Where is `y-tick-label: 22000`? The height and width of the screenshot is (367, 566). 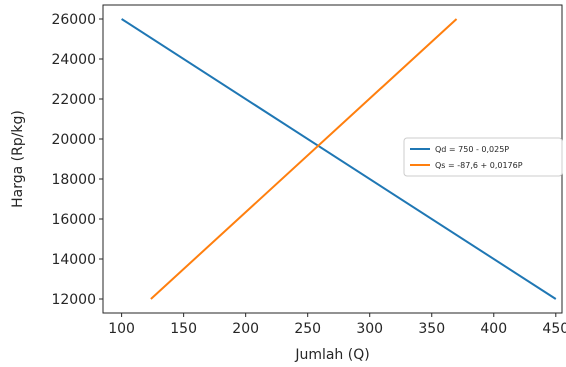 y-tick-label: 22000 is located at coordinates (73, 100).